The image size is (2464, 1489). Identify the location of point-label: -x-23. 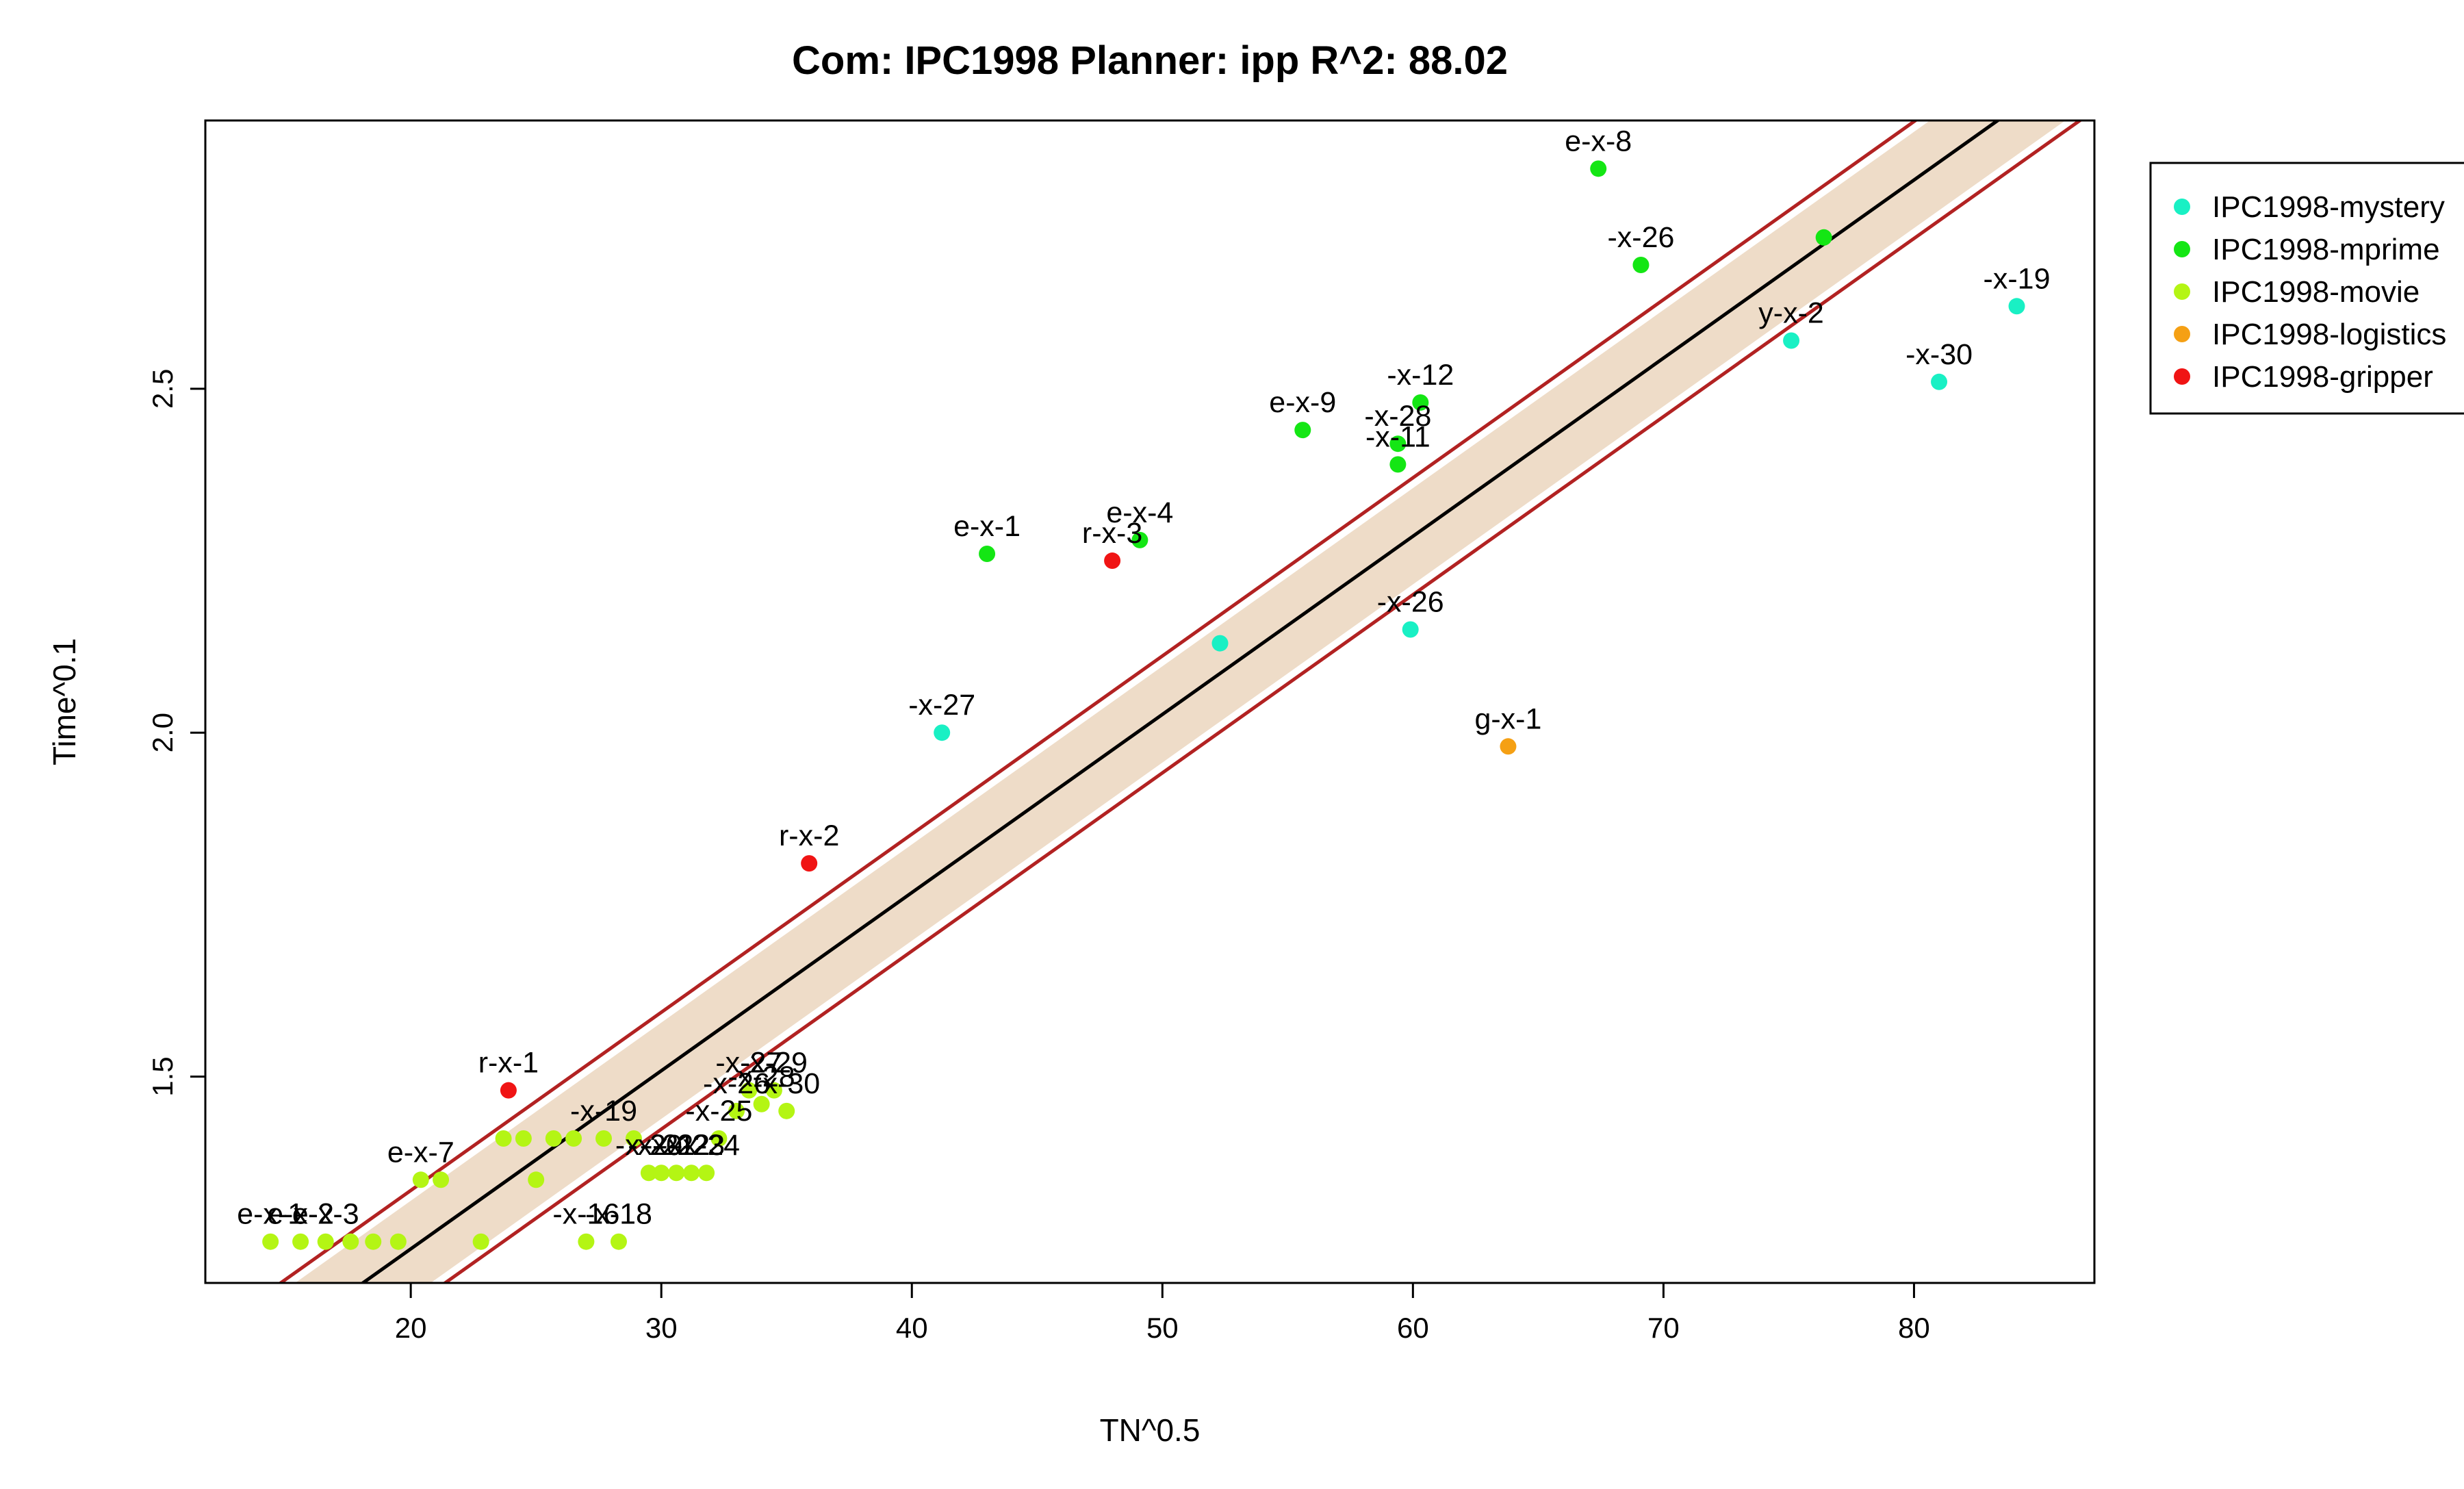
(691, 1145).